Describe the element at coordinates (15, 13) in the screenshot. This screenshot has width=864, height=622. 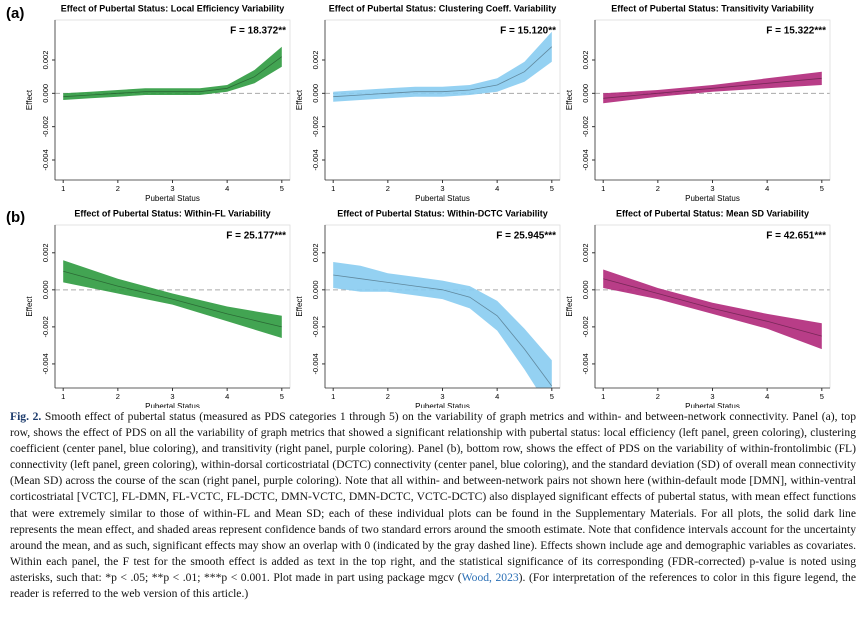
I see `panel-label: (a)` at that location.